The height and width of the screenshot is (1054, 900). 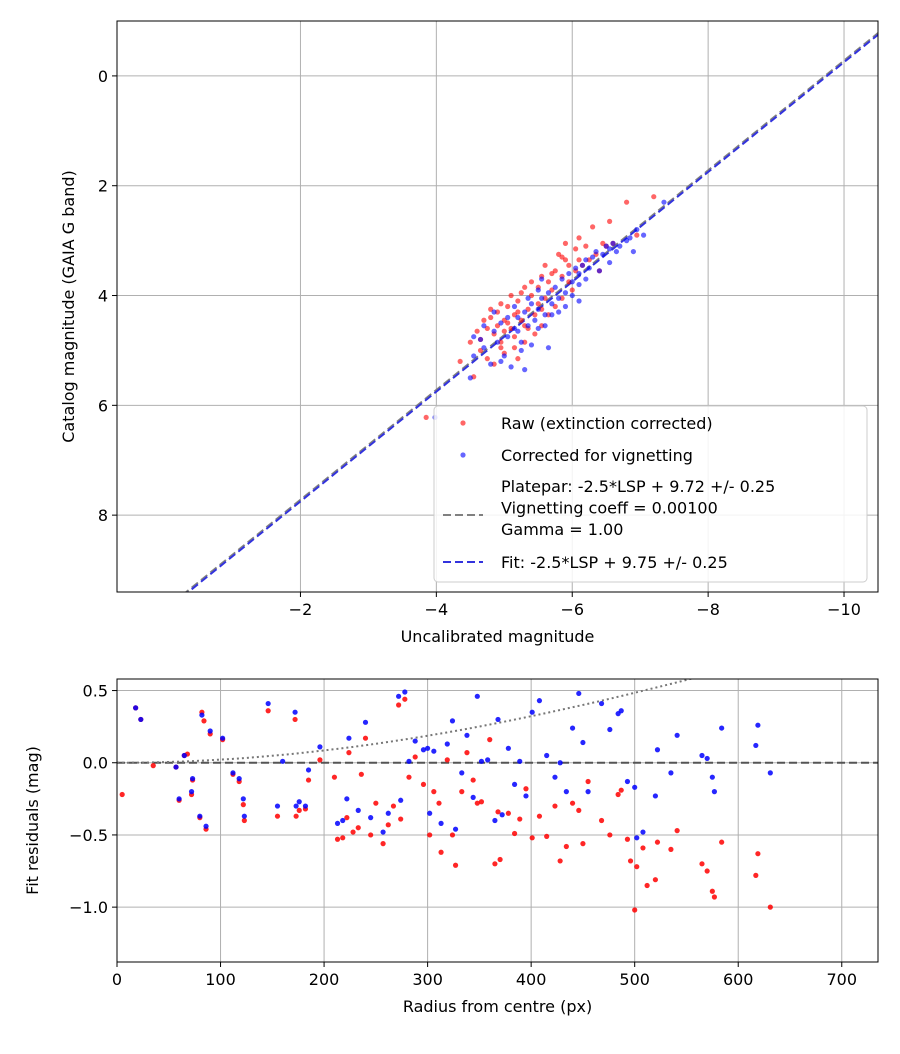 I want to click on x-tick-label: −4, so click(x=437, y=609).